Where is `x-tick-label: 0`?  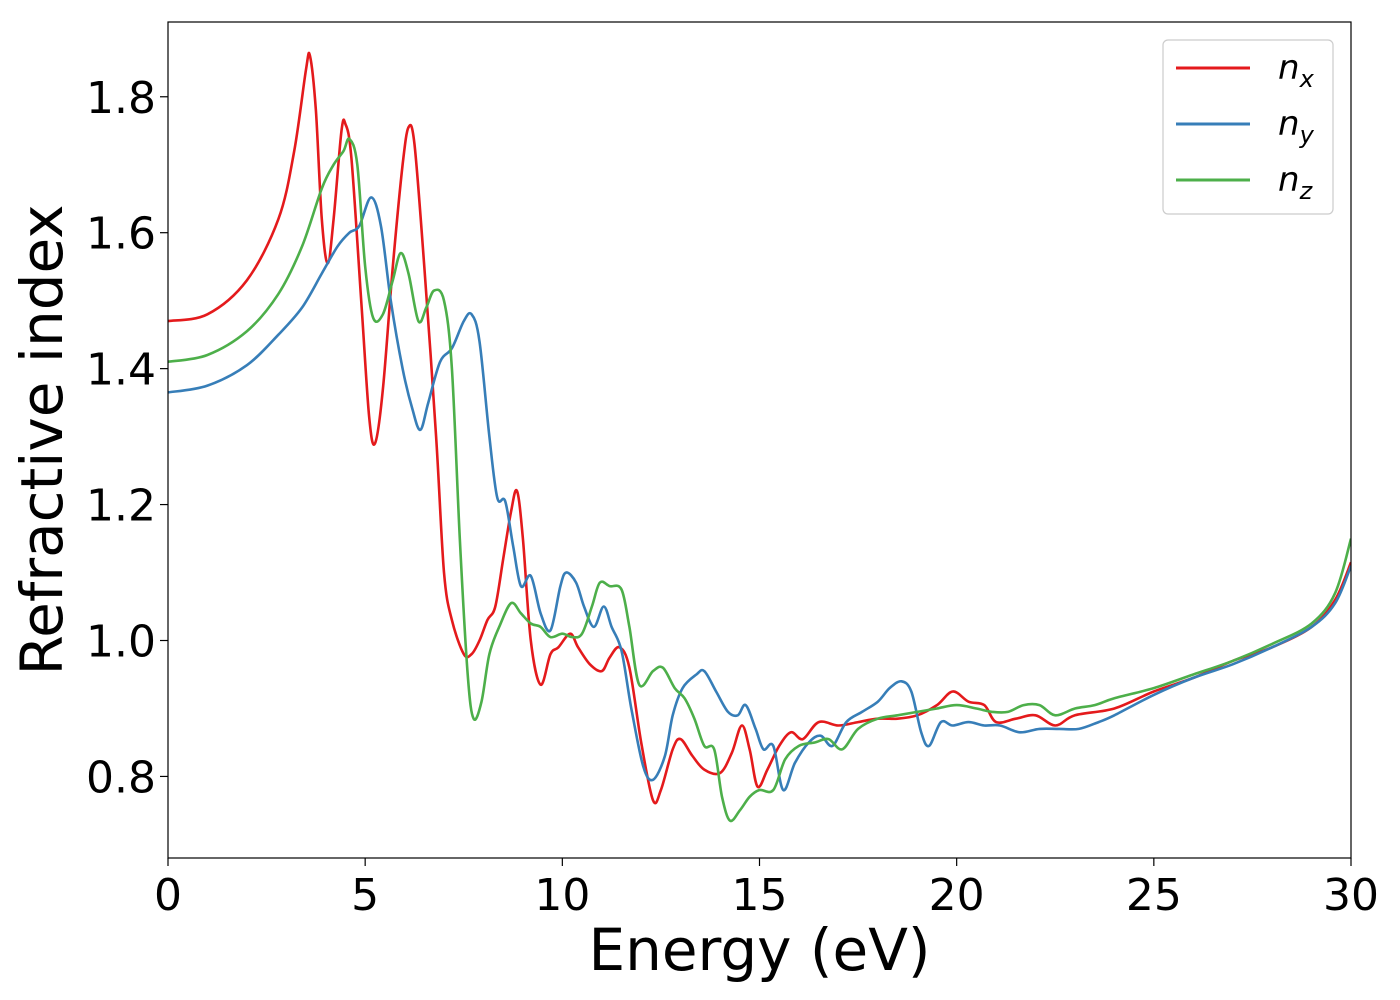 x-tick-label: 0 is located at coordinates (168, 895).